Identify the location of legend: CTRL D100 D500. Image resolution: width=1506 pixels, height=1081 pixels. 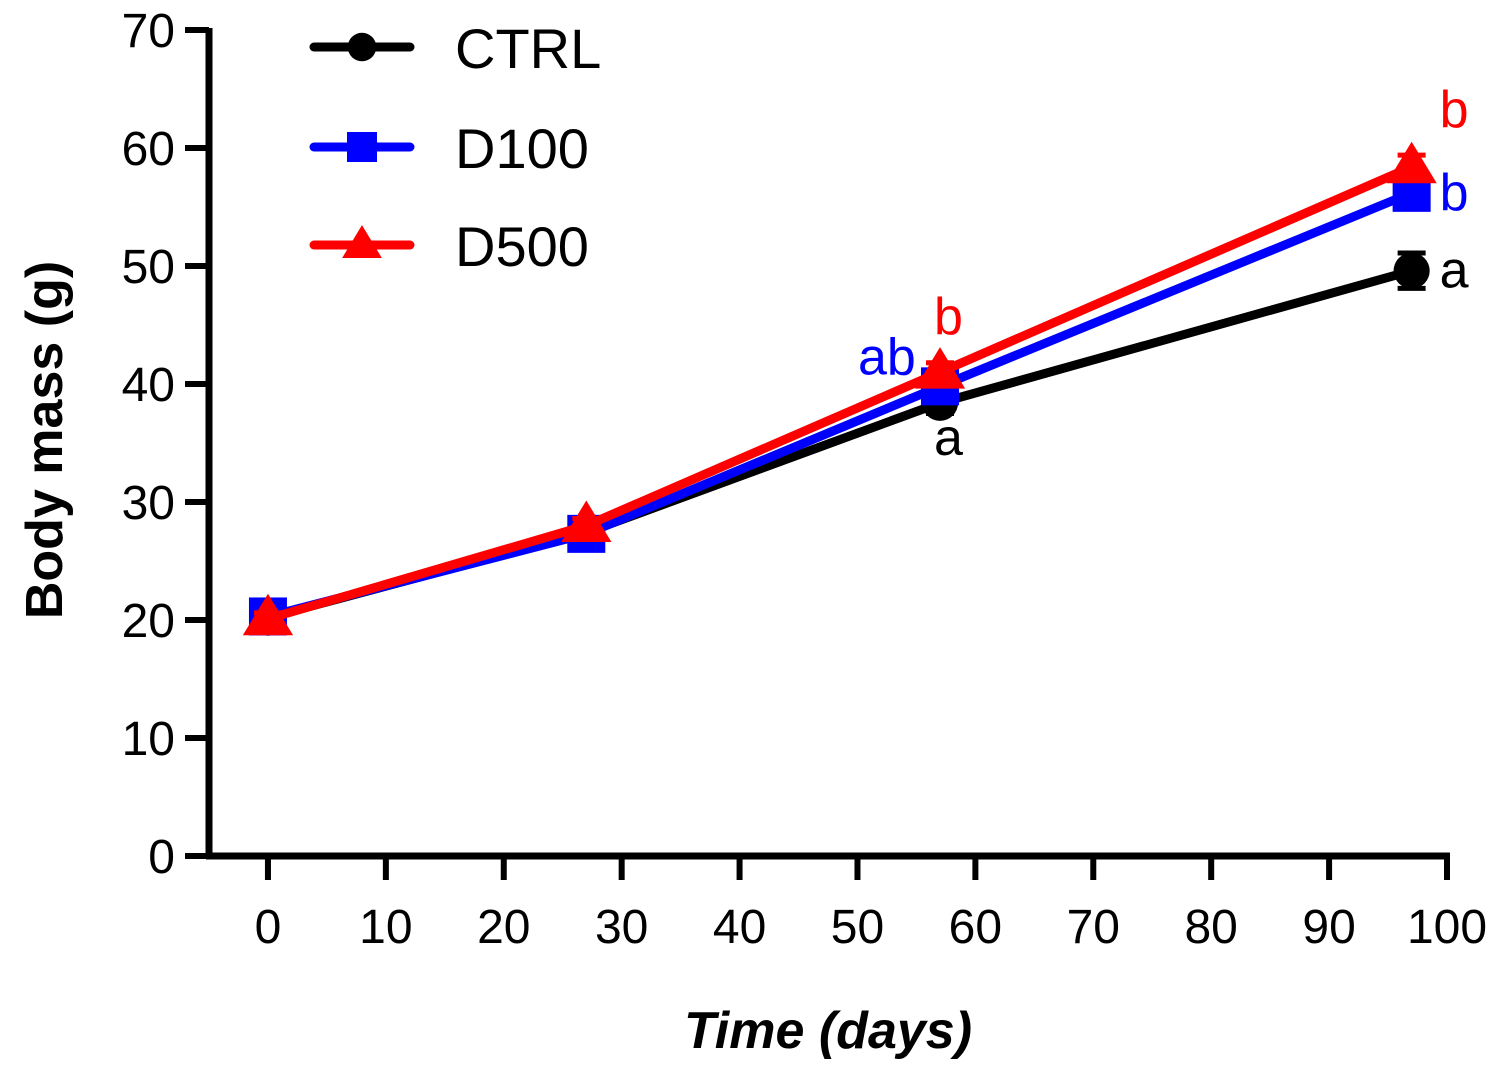
(455, 147).